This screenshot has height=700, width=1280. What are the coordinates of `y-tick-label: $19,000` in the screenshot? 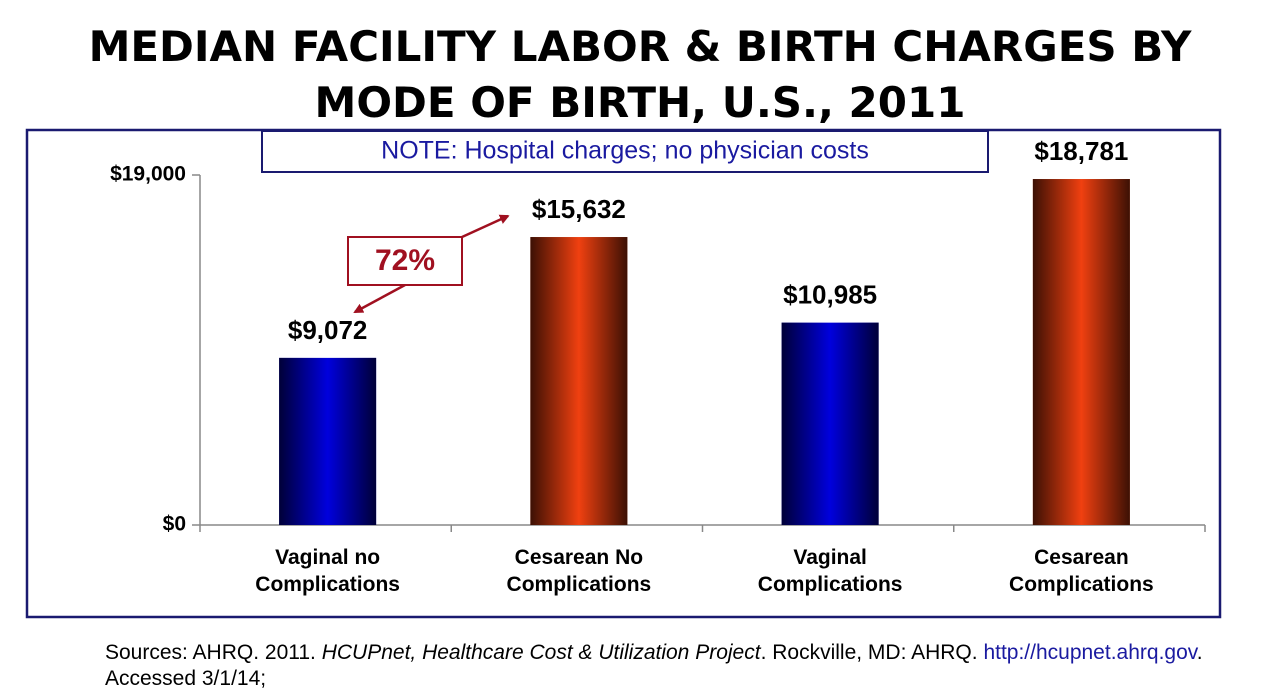 It's located at (148, 174).